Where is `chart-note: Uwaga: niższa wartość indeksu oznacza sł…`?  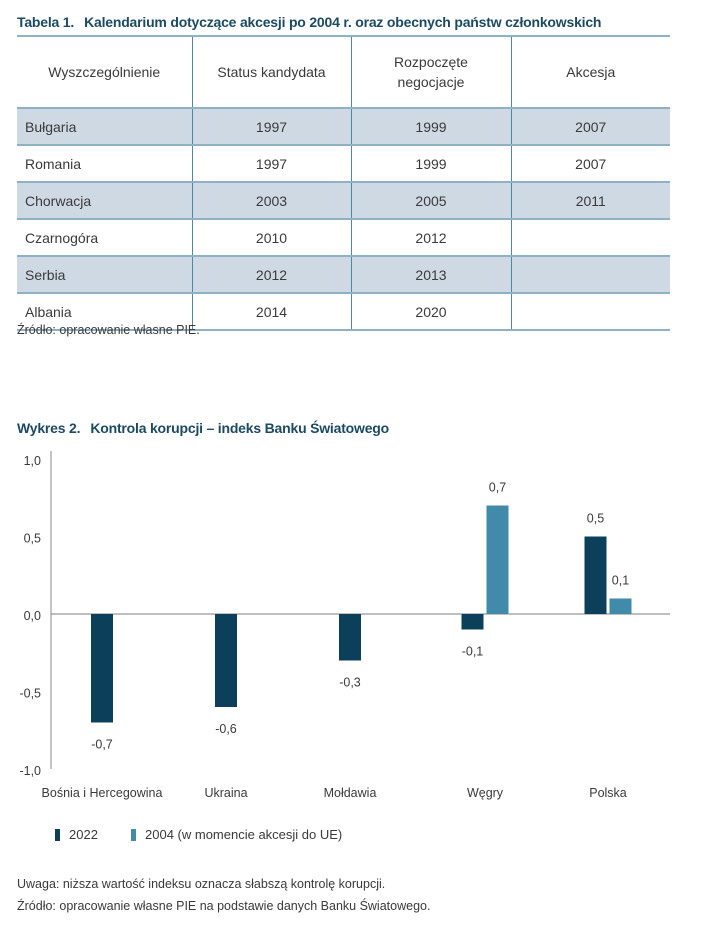 chart-note: Uwaga: niższa wartość indeksu oznacza sł… is located at coordinates (201, 884).